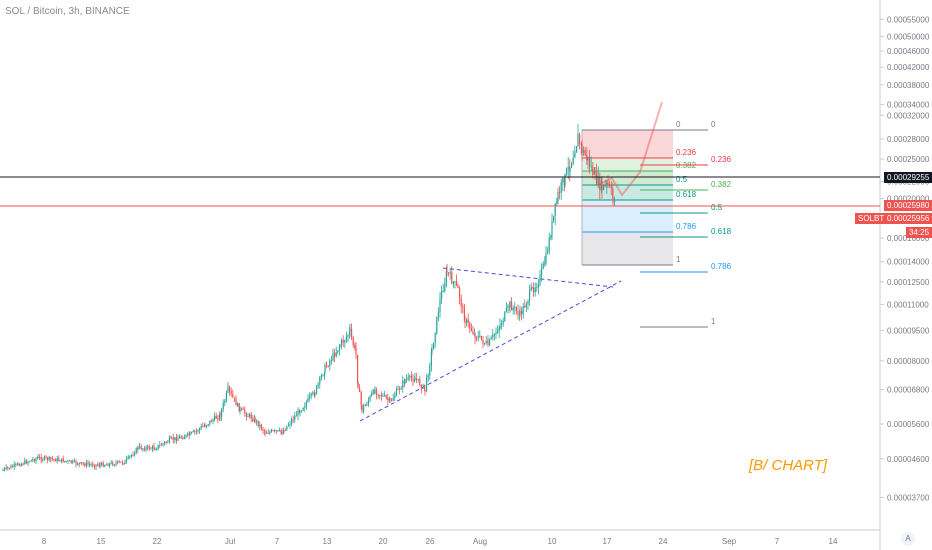 The width and height of the screenshot is (932, 550). Describe the element at coordinates (908, 262) in the screenshot. I see `price-tick-label: 0.00014000` at that location.